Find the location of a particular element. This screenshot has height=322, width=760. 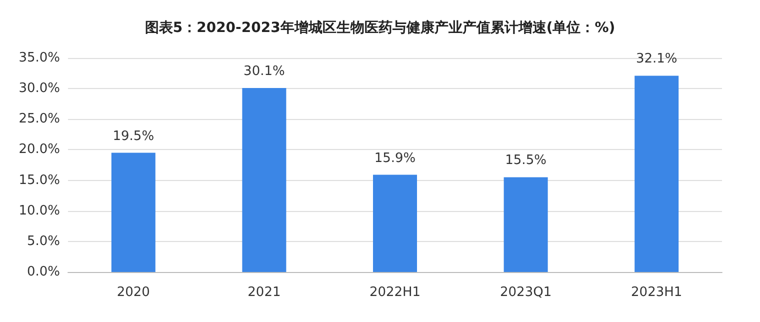

data-label: 30.1% is located at coordinates (264, 71).